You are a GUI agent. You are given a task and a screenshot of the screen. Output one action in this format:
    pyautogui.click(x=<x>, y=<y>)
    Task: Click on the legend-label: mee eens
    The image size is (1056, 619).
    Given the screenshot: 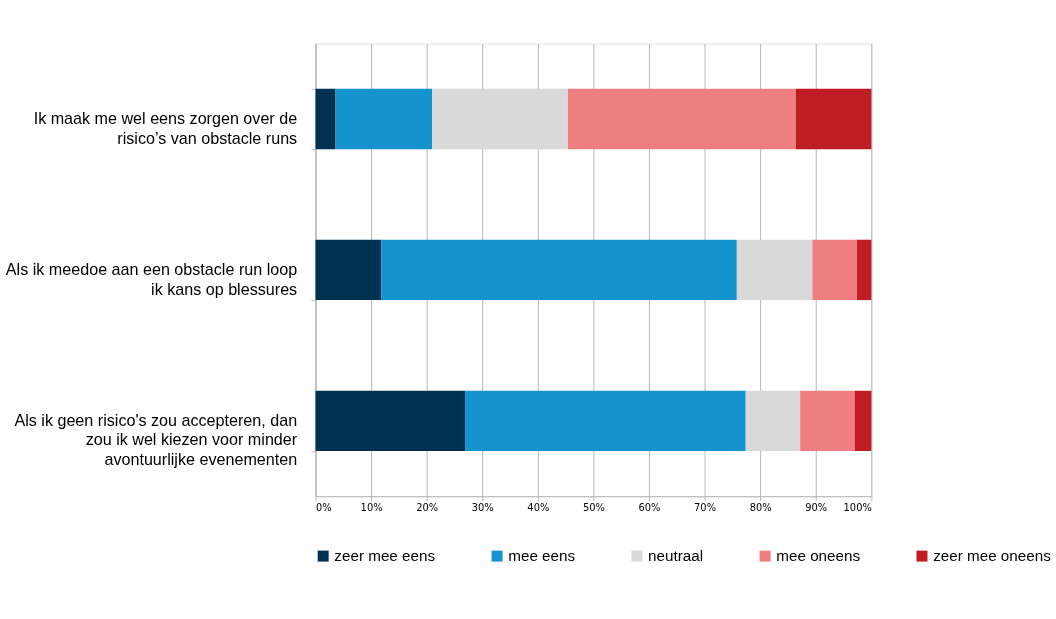 What is the action you would take?
    pyautogui.click(x=542, y=555)
    